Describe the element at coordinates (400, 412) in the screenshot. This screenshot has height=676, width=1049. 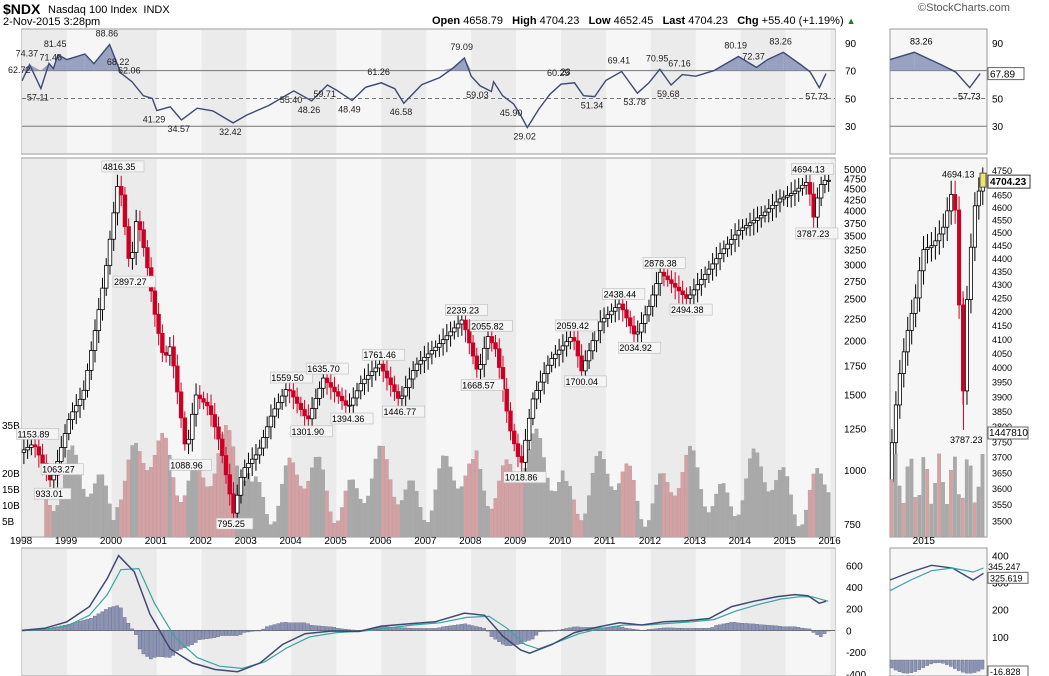
I see `price-annotation: 1446.77` at that location.